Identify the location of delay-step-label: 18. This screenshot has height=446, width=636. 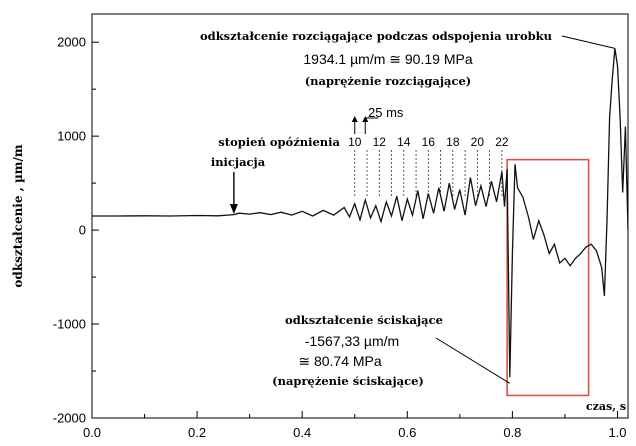
(453, 142).